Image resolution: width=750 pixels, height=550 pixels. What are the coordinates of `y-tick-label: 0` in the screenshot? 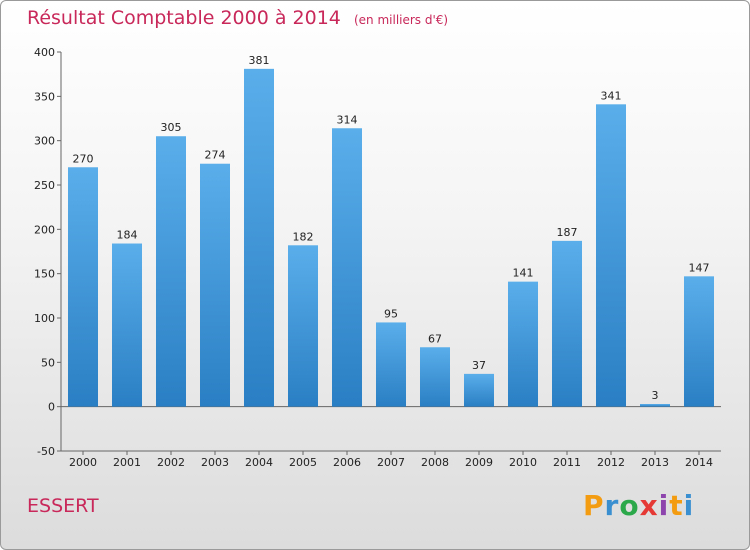 It's located at (51, 407).